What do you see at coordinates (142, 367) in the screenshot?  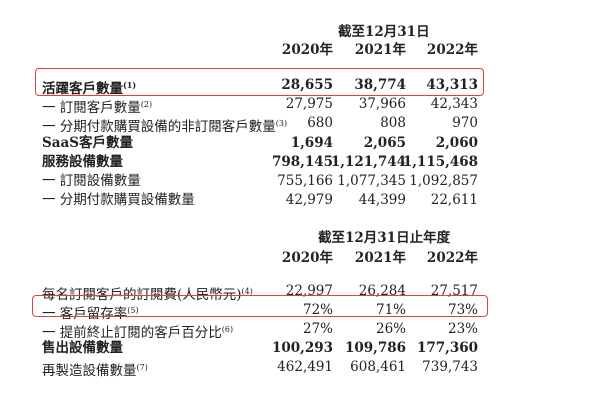 I see `footnote-marker: (7)` at bounding box center [142, 367].